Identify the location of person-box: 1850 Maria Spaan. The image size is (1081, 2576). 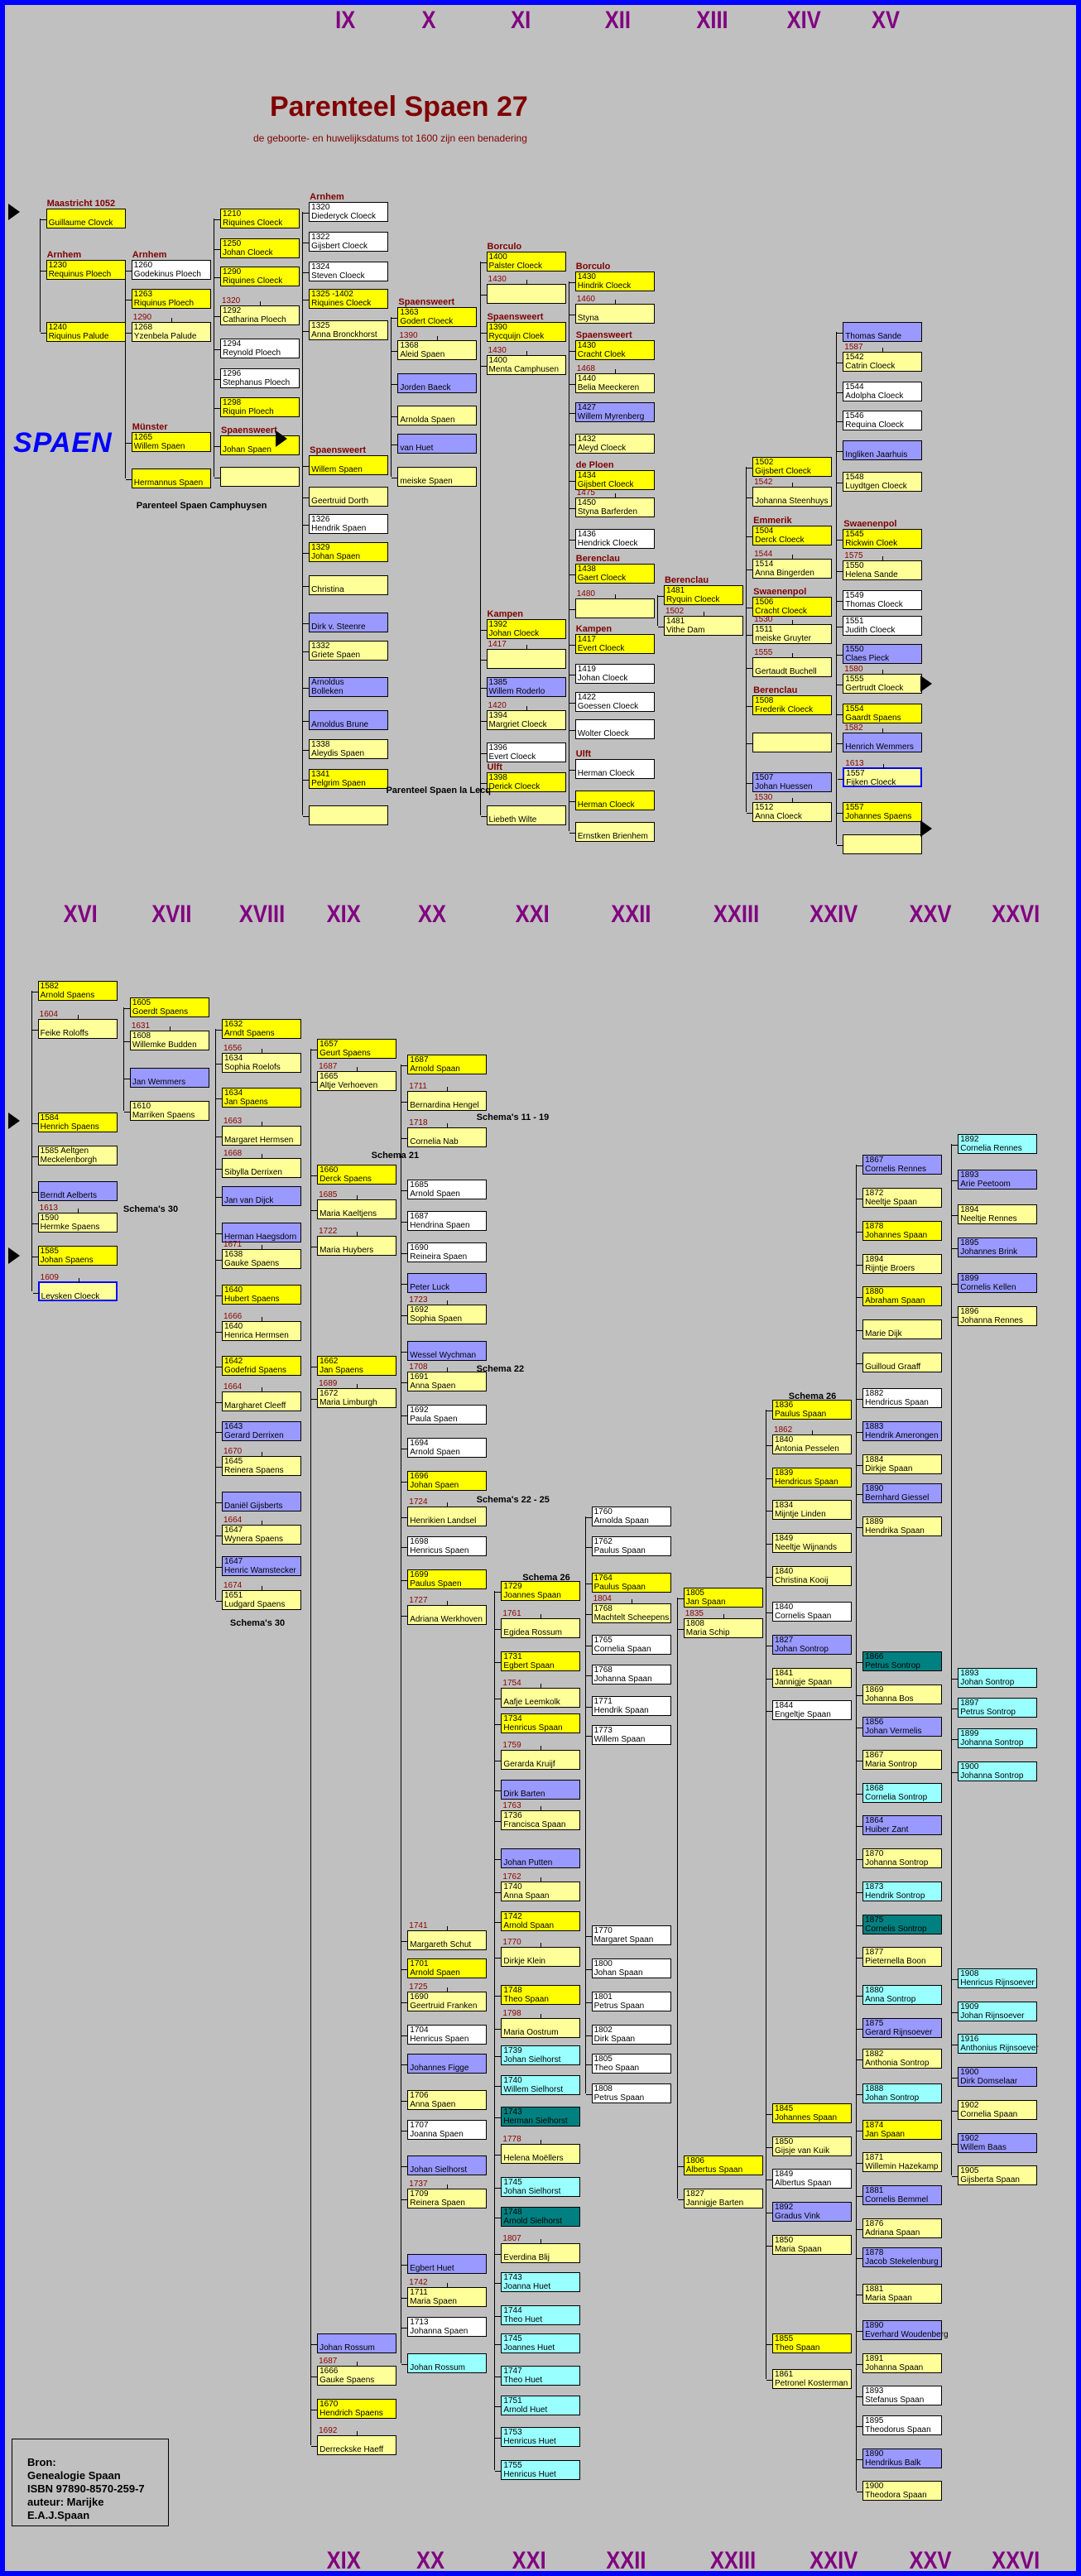
(809, 2244).